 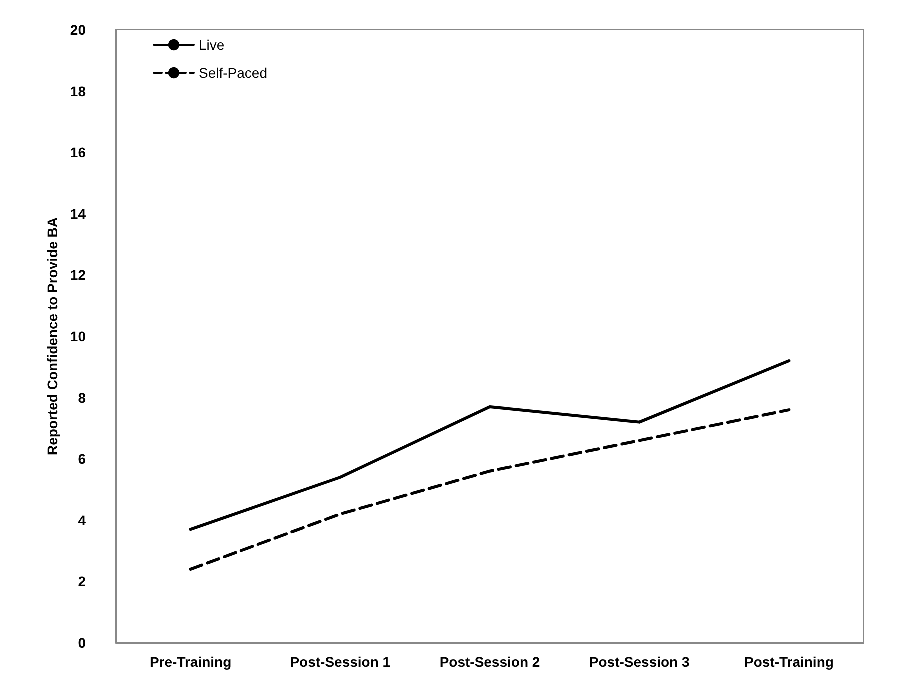 What do you see at coordinates (82, 459) in the screenshot?
I see `y-tick-label: 6` at bounding box center [82, 459].